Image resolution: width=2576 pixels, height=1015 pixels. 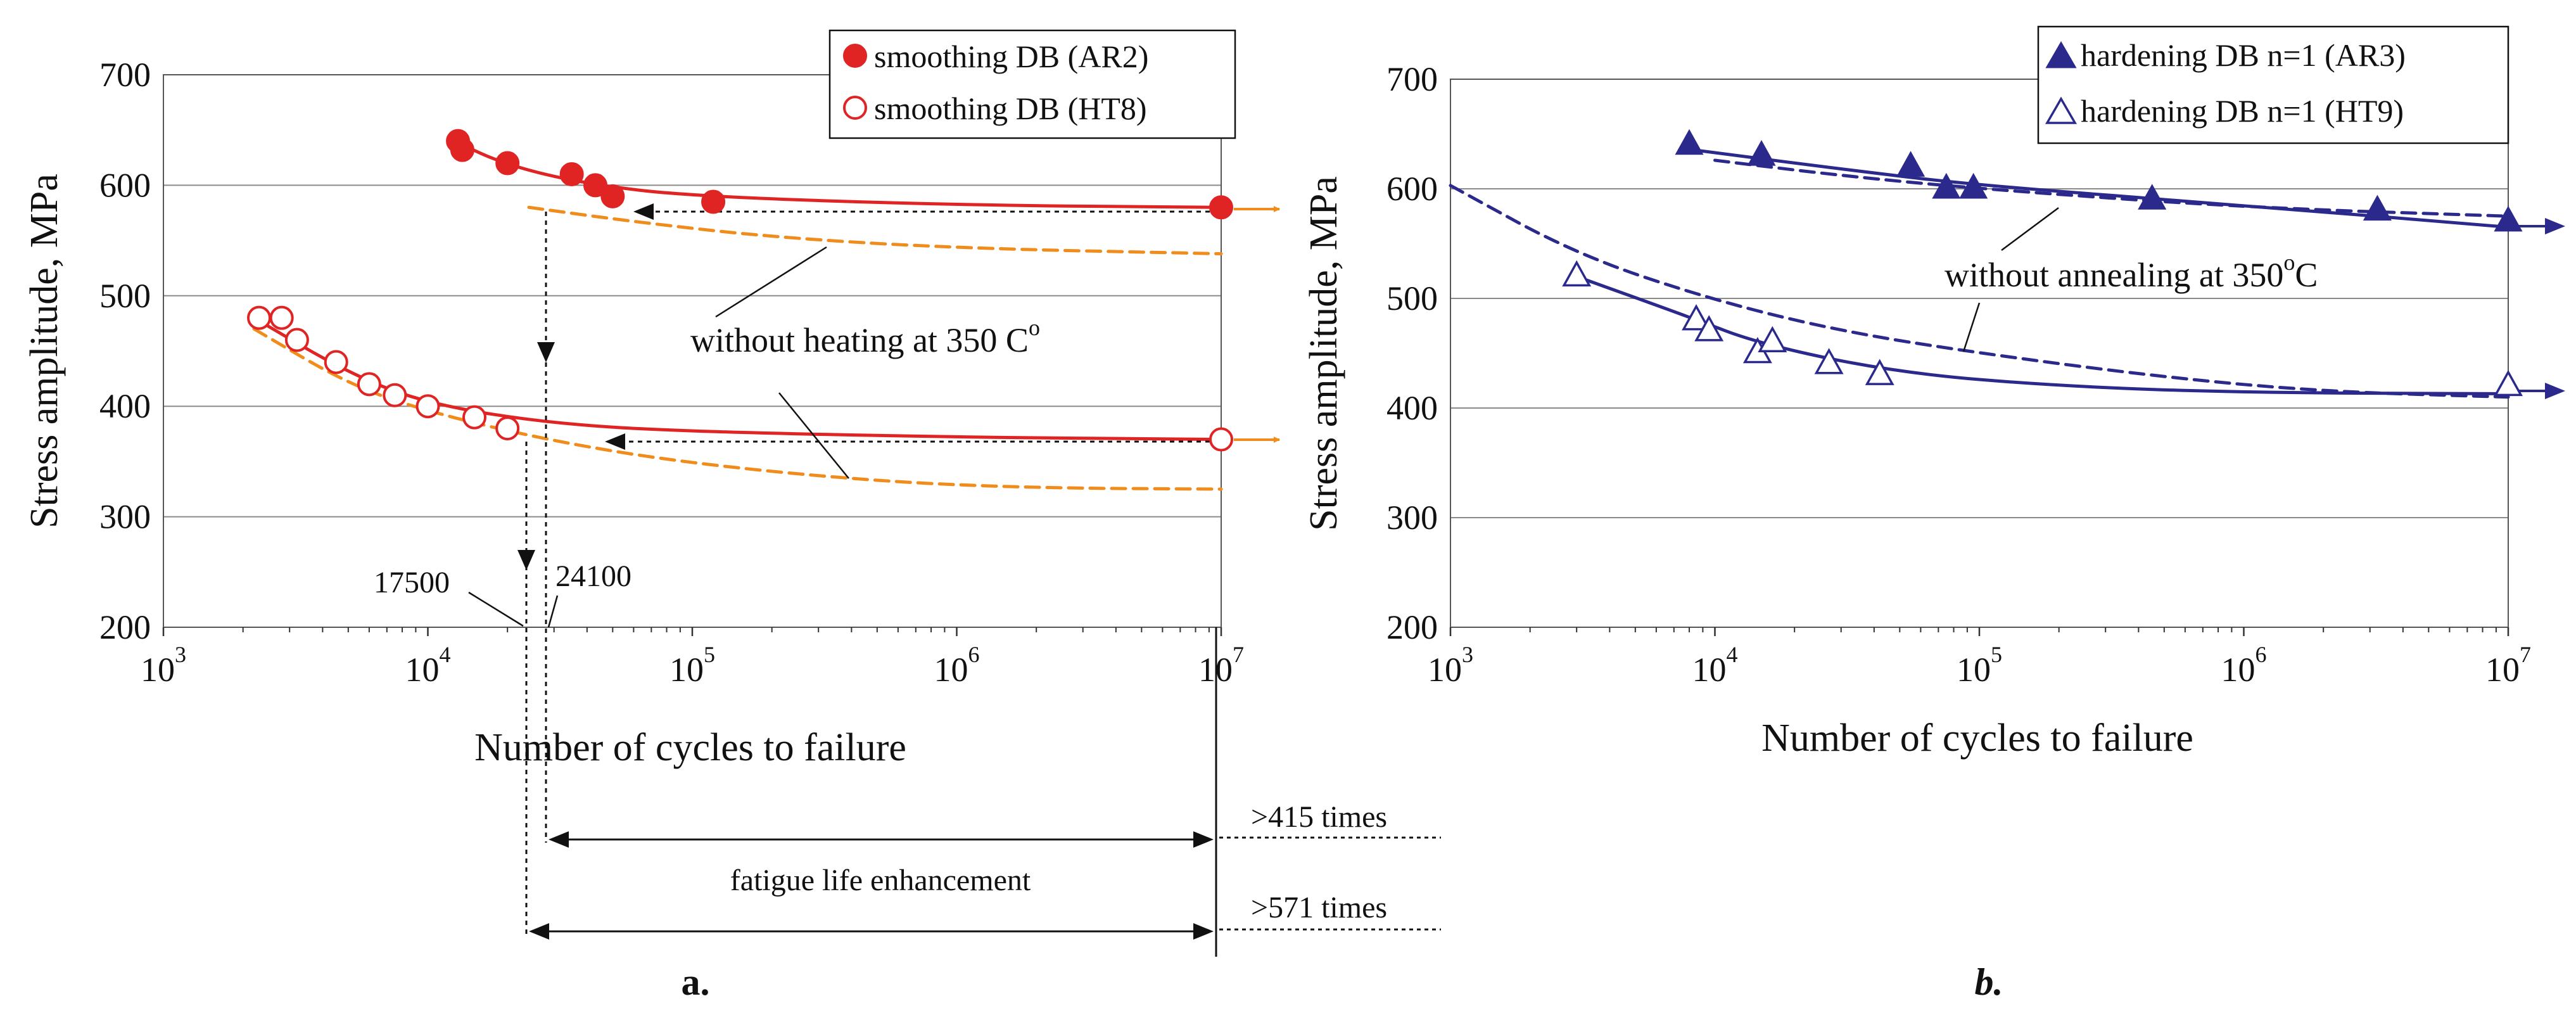 What do you see at coordinates (125, 351) in the screenshot?
I see `y-ticks-a: 200 300 400 500 600 700` at bounding box center [125, 351].